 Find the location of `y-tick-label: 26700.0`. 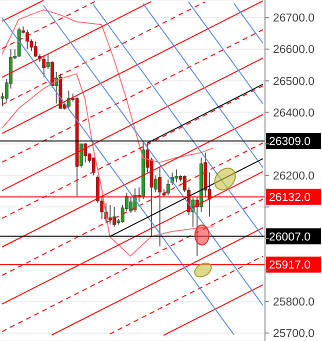

y-tick-label: 26700.0 is located at coordinates (294, 18).